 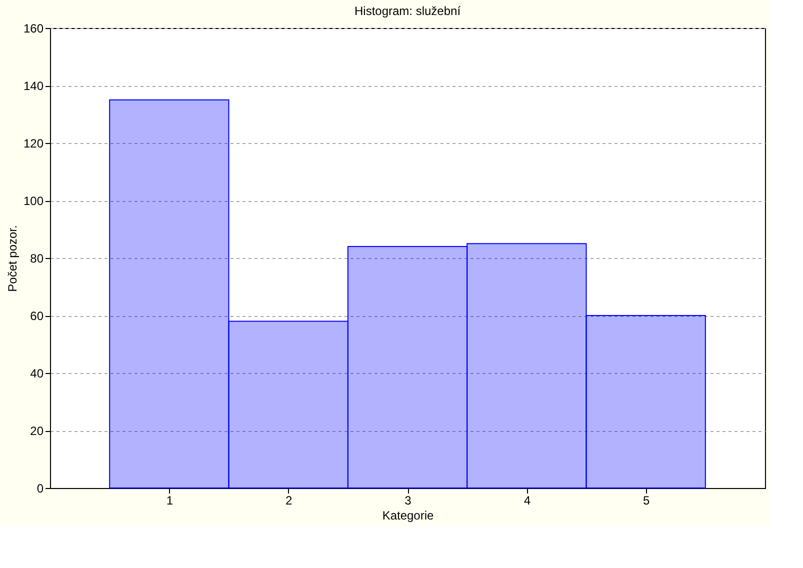 What do you see at coordinates (33, 29) in the screenshot?
I see `y-tick-label: 160` at bounding box center [33, 29].